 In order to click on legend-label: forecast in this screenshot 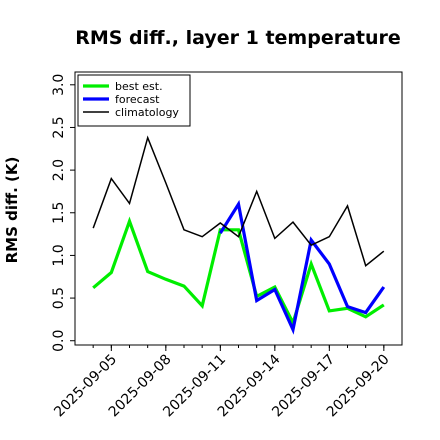, I will do `click(137, 99)`.